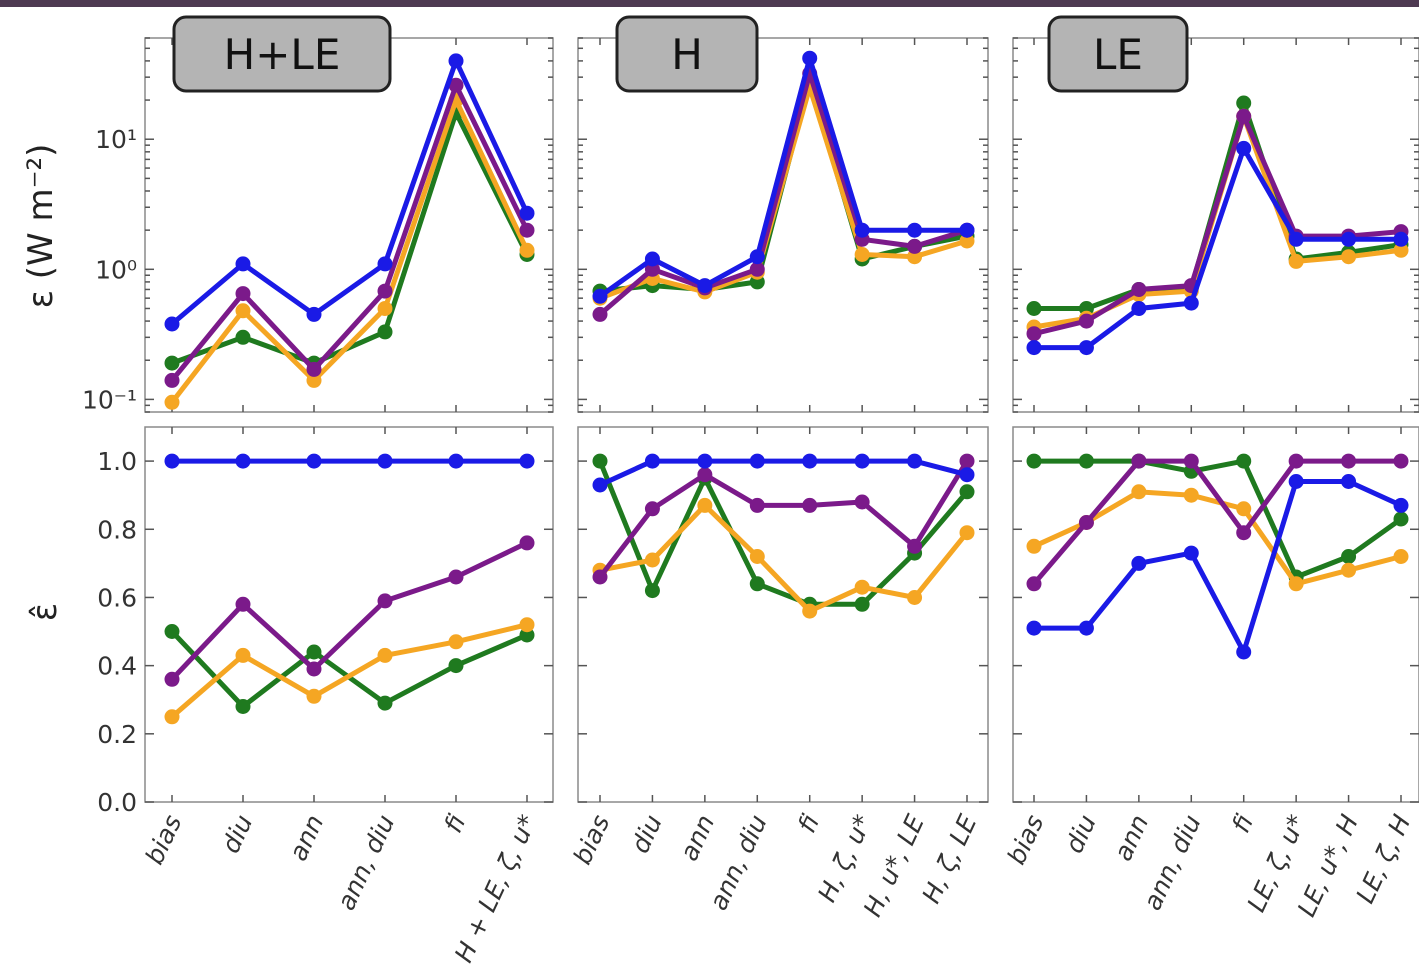 This screenshot has height=965, width=1419. Describe the element at coordinates (117, 529) in the screenshot. I see `y-tick-label: 0.8` at that location.